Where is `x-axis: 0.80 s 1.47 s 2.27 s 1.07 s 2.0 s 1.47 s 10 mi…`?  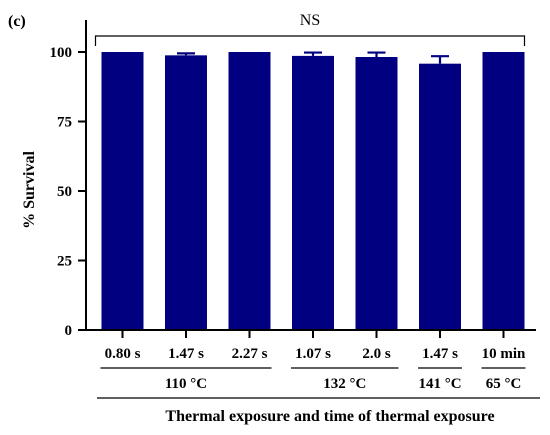
x-axis: 0.80 s 1.47 s 2.27 s 1.07 s 2.0 s 1.47 s 10 mi… is located at coordinates (310, 345).